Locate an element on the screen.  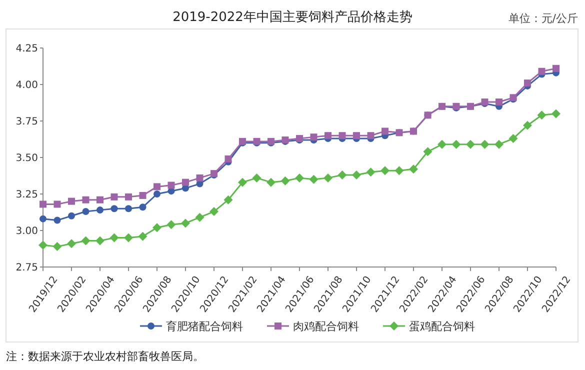
y-tick-label: 4.00 is located at coordinates (27, 85).